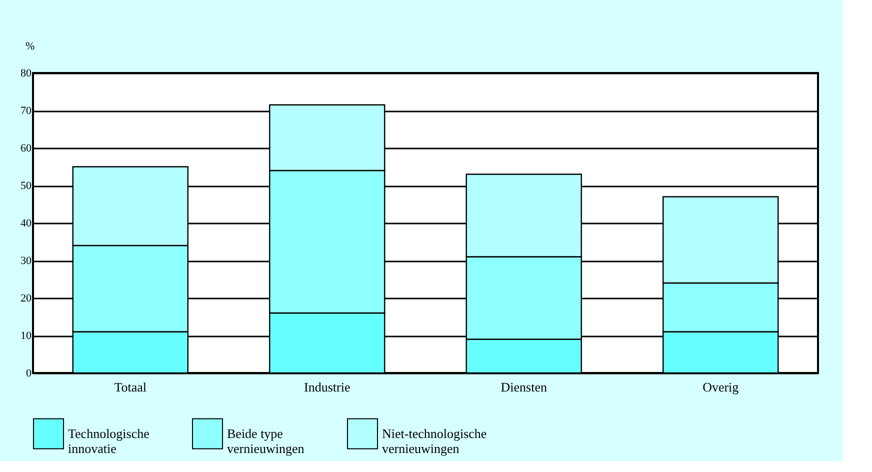 The height and width of the screenshot is (472, 872). Describe the element at coordinates (130, 387) in the screenshot. I see `x-tick-label: Totaal` at that location.